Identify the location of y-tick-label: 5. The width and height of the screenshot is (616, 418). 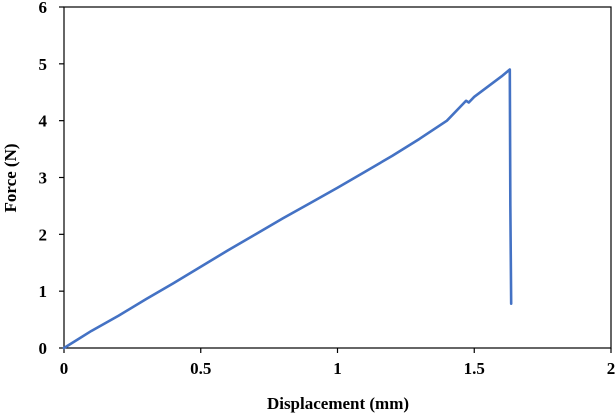
(43, 64).